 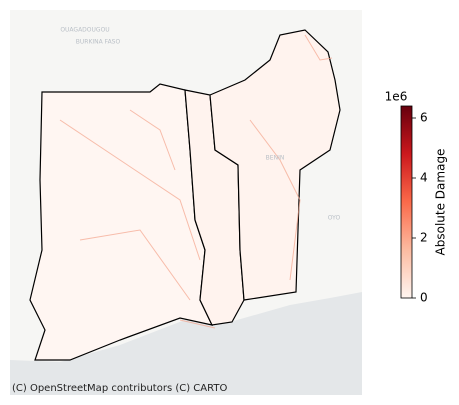 What do you see at coordinates (396, 97) in the screenshot?
I see `colorbar-offset: 1e6` at bounding box center [396, 97].